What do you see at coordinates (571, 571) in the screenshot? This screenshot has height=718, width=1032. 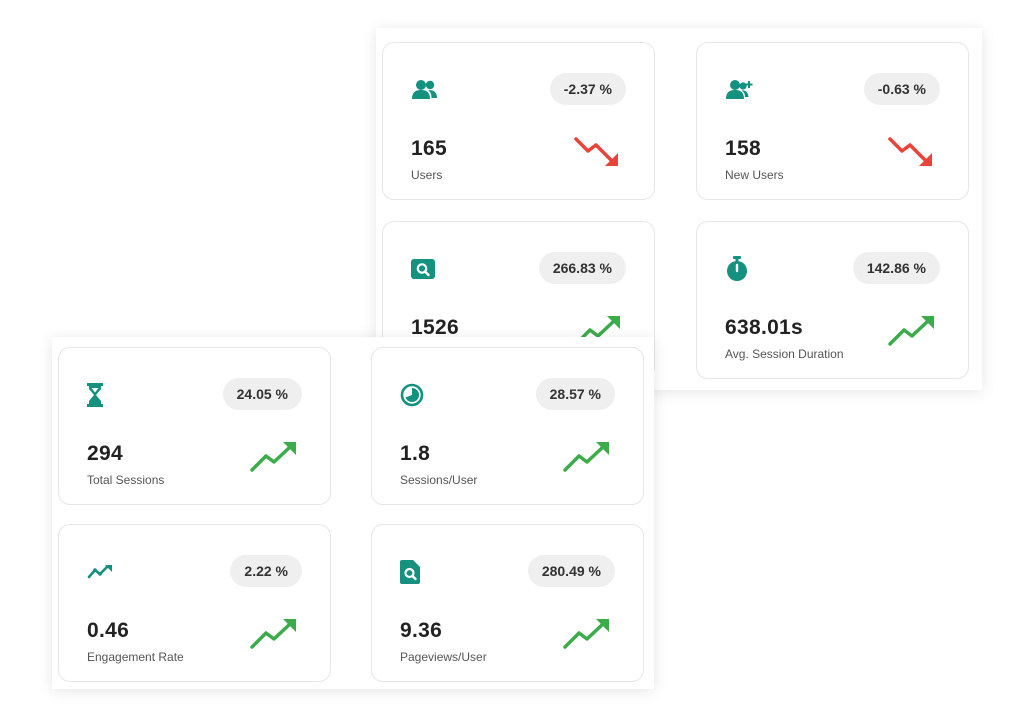 I see `change-badge: 280.49 %` at bounding box center [571, 571].